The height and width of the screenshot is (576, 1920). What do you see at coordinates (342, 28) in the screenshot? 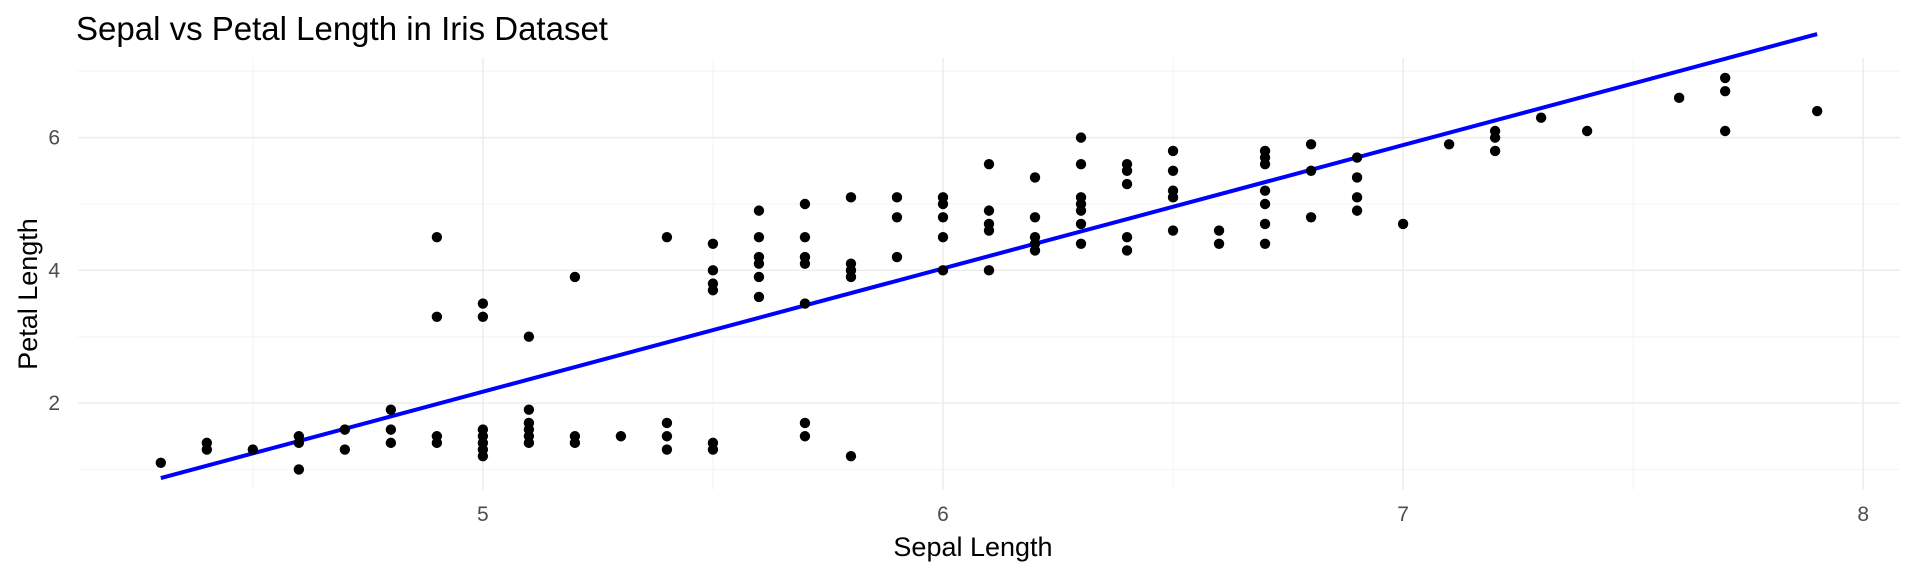
I see `chart-title: Sepal vs Petal Length in Iris Dataset` at bounding box center [342, 28].